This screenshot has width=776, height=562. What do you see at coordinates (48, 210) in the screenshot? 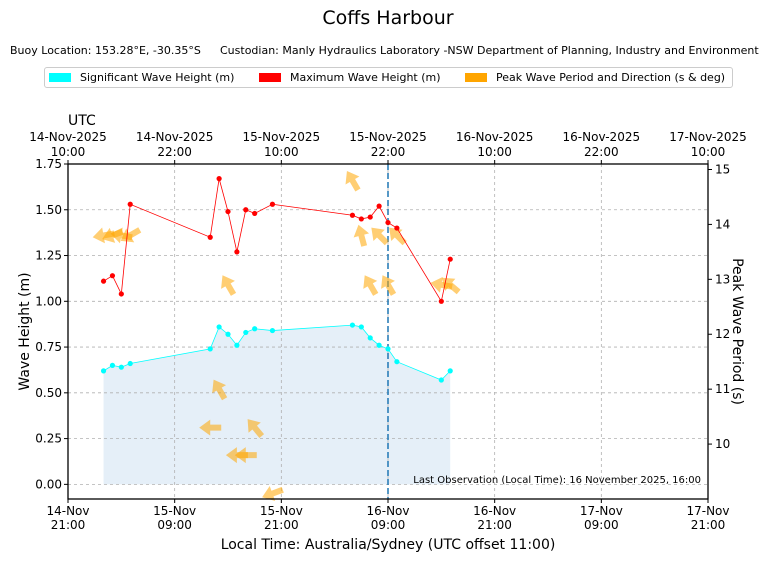
I see `y-tick-label: 1.50` at bounding box center [48, 210].